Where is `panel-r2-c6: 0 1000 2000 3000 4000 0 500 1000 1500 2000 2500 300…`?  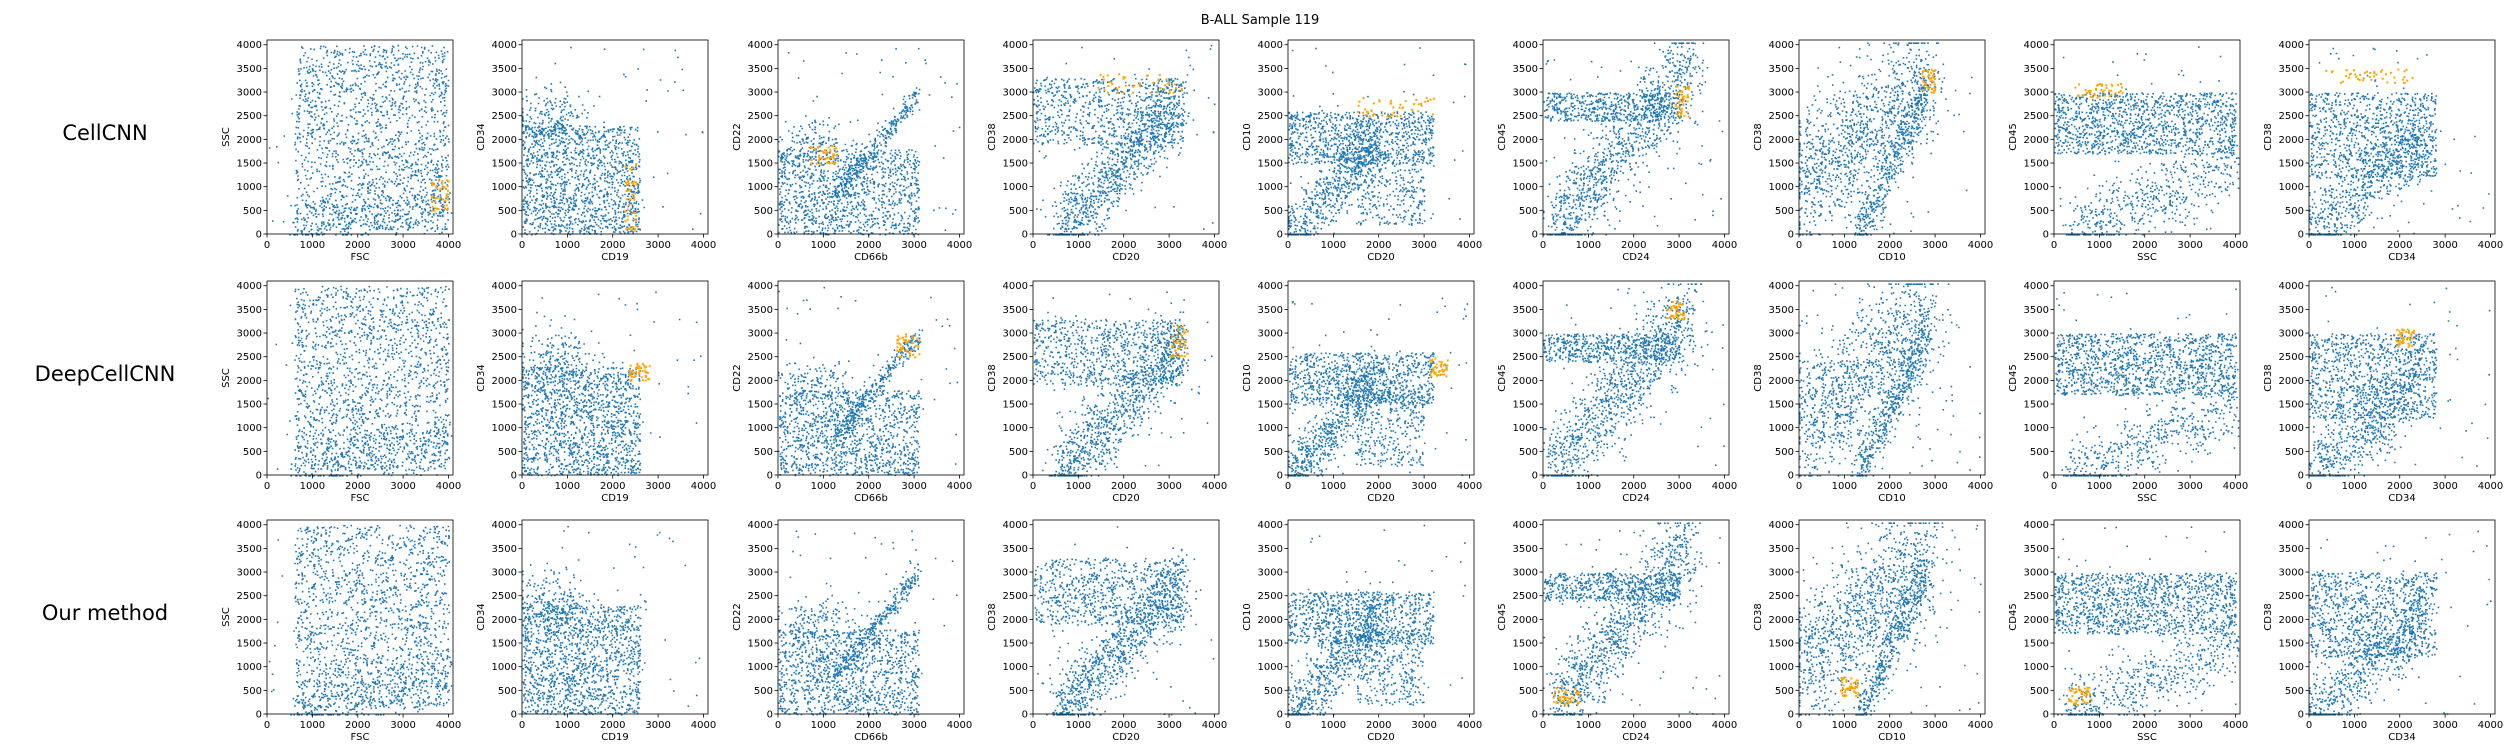
panel-r2-c6: 0 1000 2000 3000 4000 0 500 1000 1500 2000 2500 300… is located at coordinates (1873, 631).